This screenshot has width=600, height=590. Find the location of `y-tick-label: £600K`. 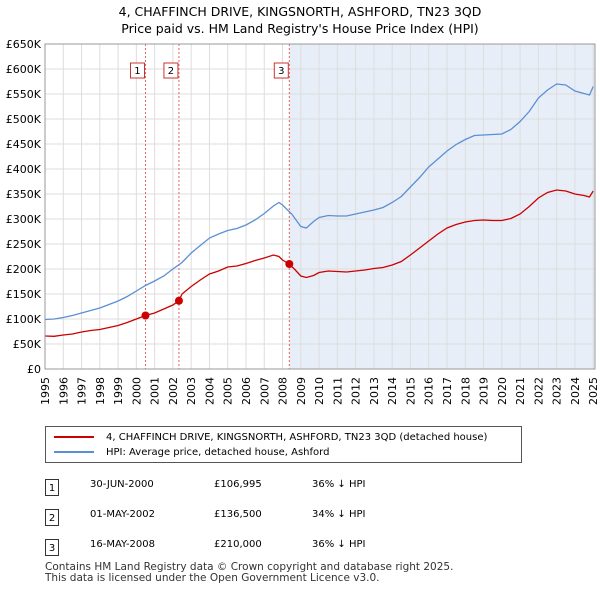

y-tick-label: £600K is located at coordinates (24, 69).